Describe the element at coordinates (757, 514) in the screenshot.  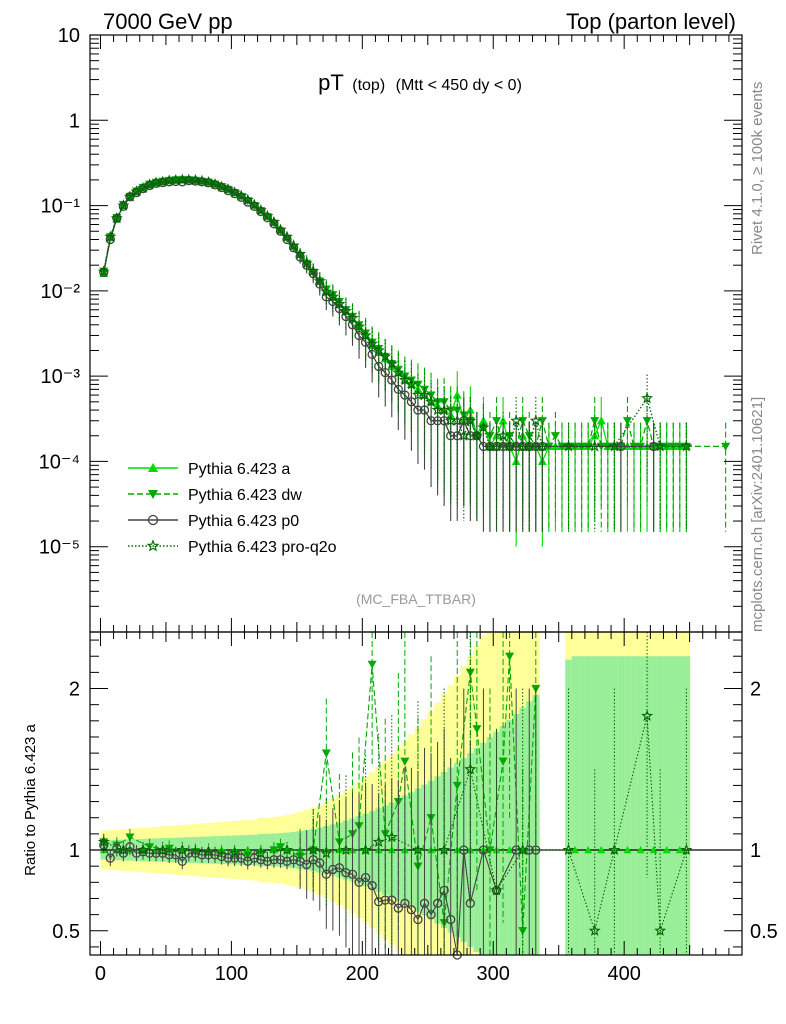
I see `mcplots-label: mcplots.cern.ch [arXiv:2401.10621]` at that location.